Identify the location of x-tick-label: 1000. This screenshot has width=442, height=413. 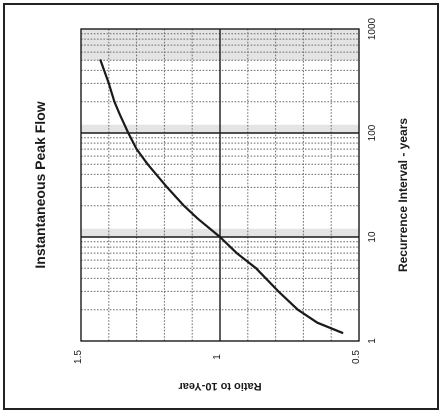
(372, 28).